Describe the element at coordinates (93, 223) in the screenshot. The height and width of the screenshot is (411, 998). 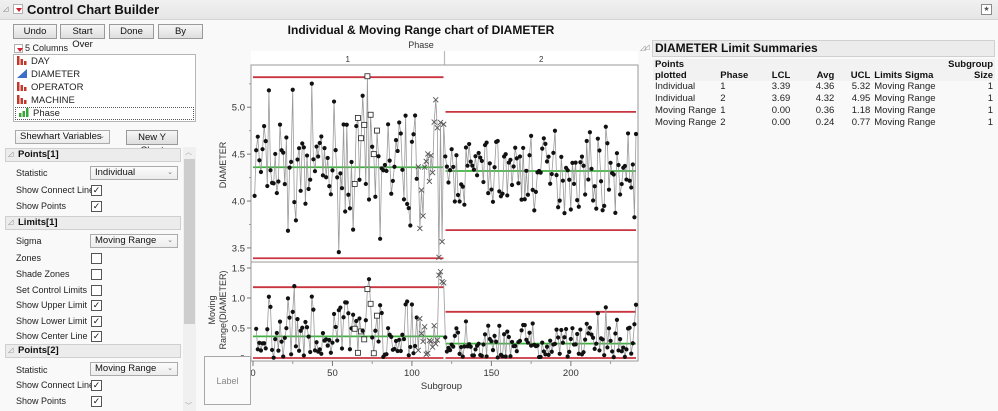
I see `section-limits-1: ◿ Limits[1]` at that location.